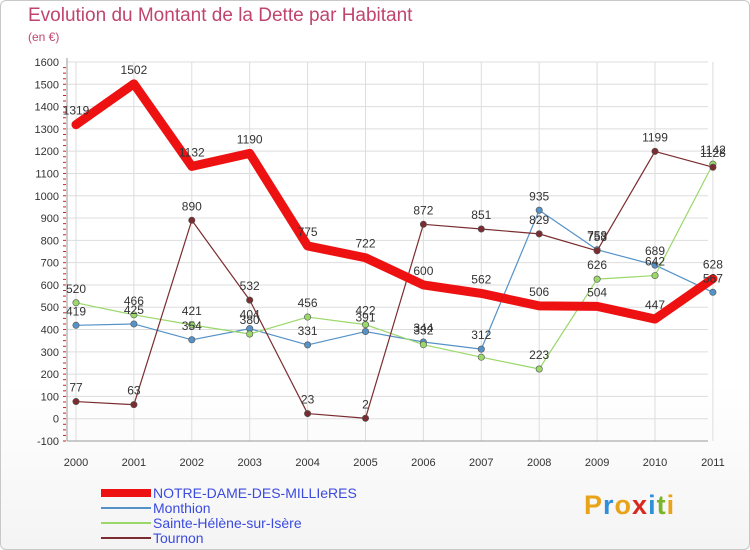 The height and width of the screenshot is (550, 750). What do you see at coordinates (47, 174) in the screenshot?
I see `y-tick-label: 1100` at bounding box center [47, 174].